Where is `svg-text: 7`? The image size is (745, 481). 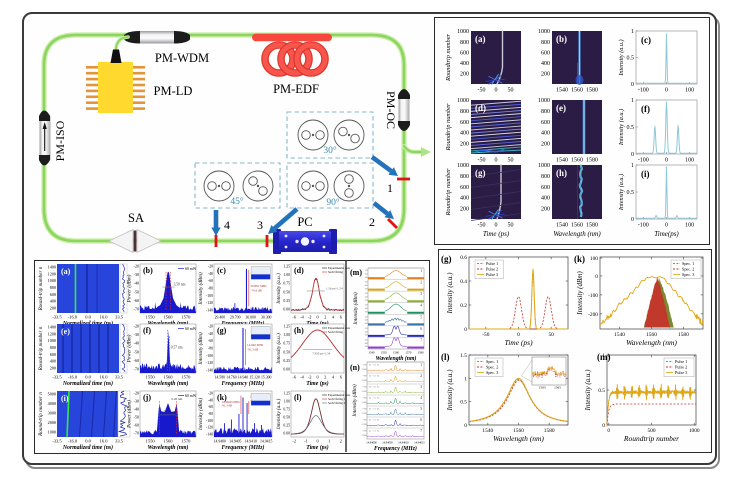 svg-text: 7 is located at coordinates (421, 431).